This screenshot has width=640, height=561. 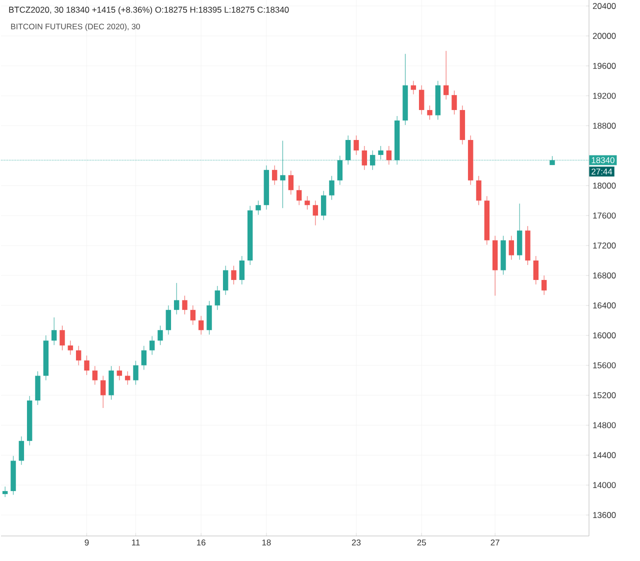 What do you see at coordinates (604, 335) in the screenshot?
I see `y-tick-label: 16000` at bounding box center [604, 335].